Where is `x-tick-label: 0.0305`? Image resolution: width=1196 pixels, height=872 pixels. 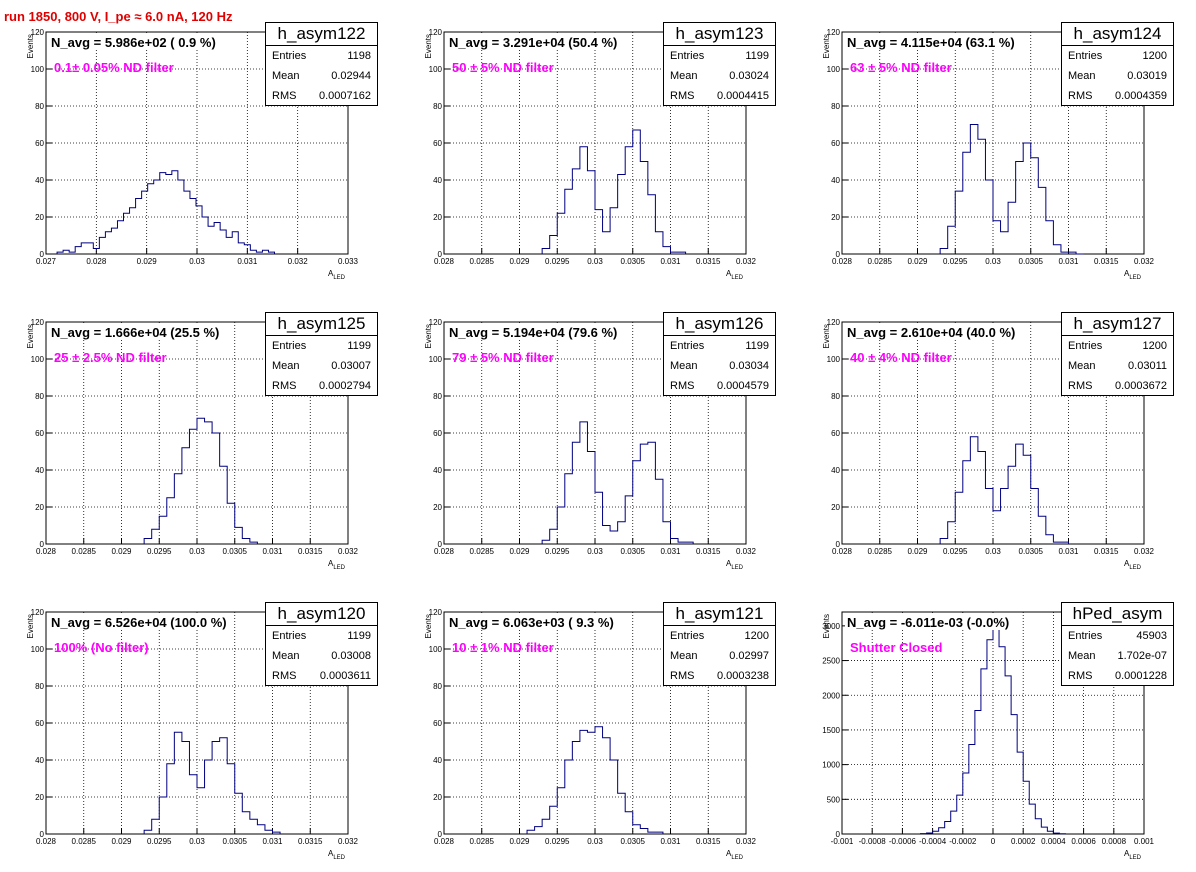 x-tick-label: 0.0305 is located at coordinates (235, 841).